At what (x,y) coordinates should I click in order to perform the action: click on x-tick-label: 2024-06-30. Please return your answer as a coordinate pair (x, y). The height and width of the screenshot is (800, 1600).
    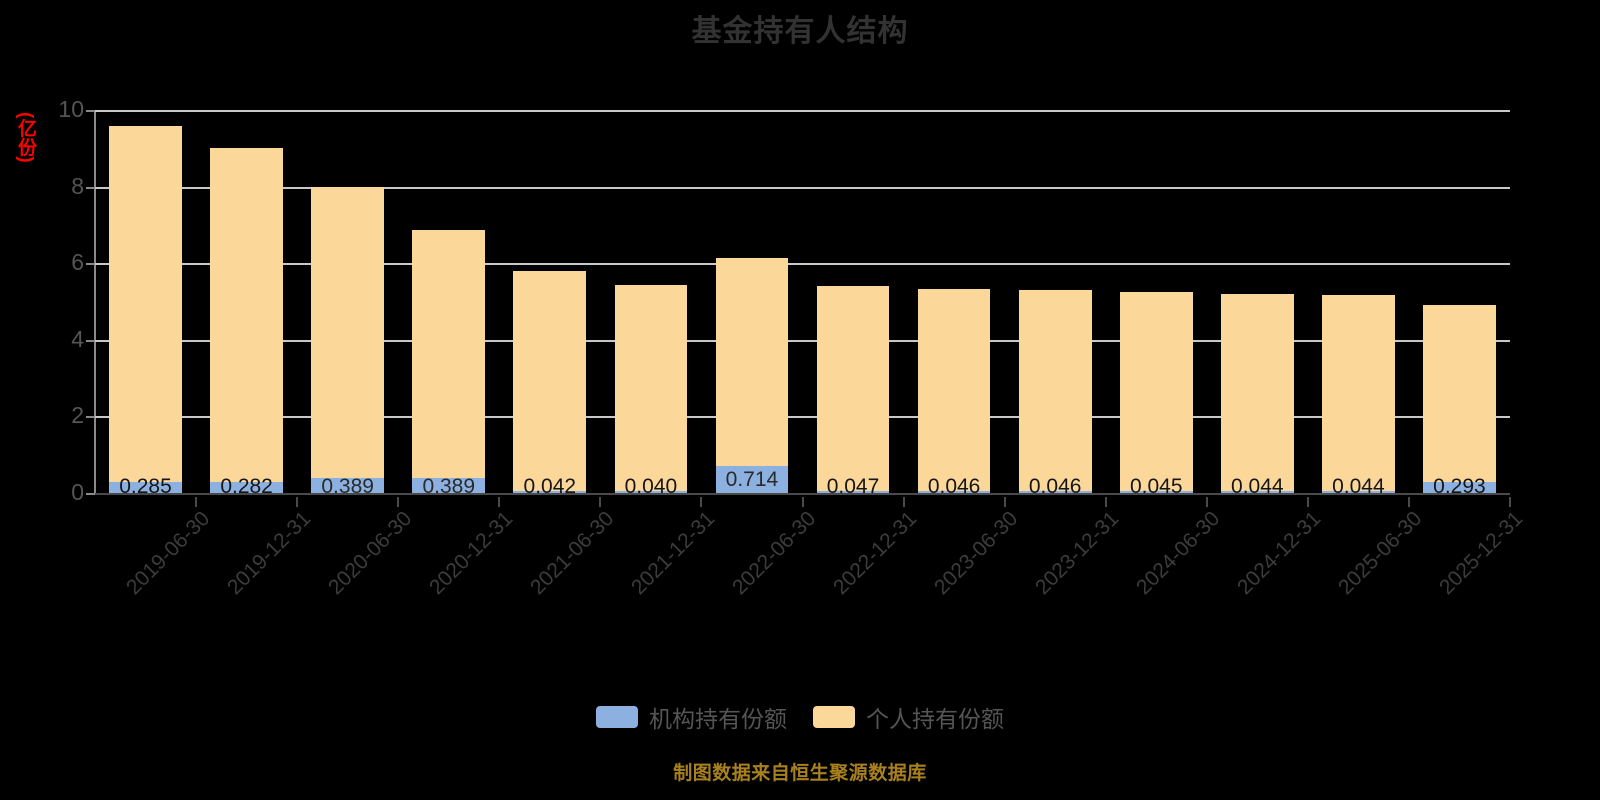
    Looking at the image, I should click on (1178, 553).